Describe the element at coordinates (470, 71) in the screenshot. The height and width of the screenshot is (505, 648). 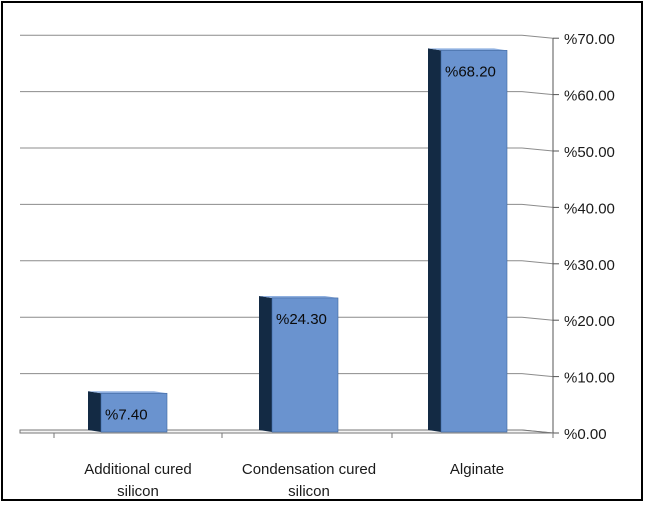
I see `data-label: %68.20` at that location.